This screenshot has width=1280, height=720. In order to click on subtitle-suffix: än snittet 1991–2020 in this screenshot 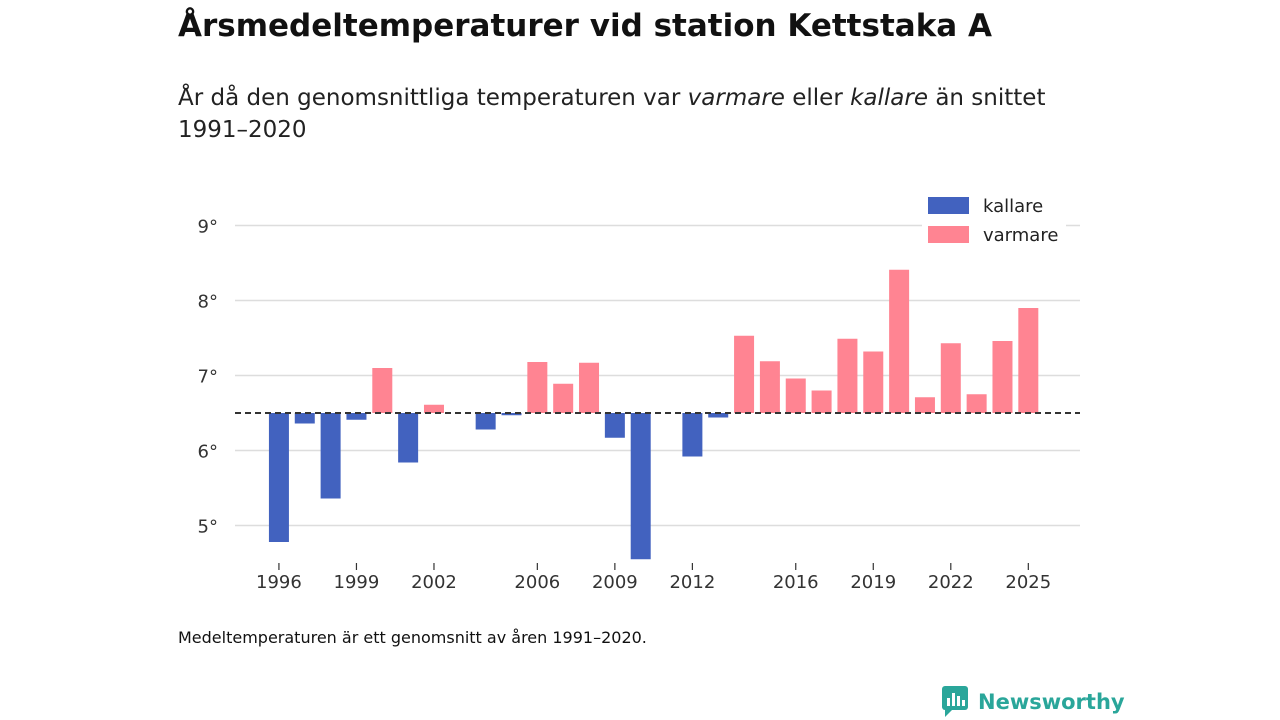, I will do `click(612, 114)`.